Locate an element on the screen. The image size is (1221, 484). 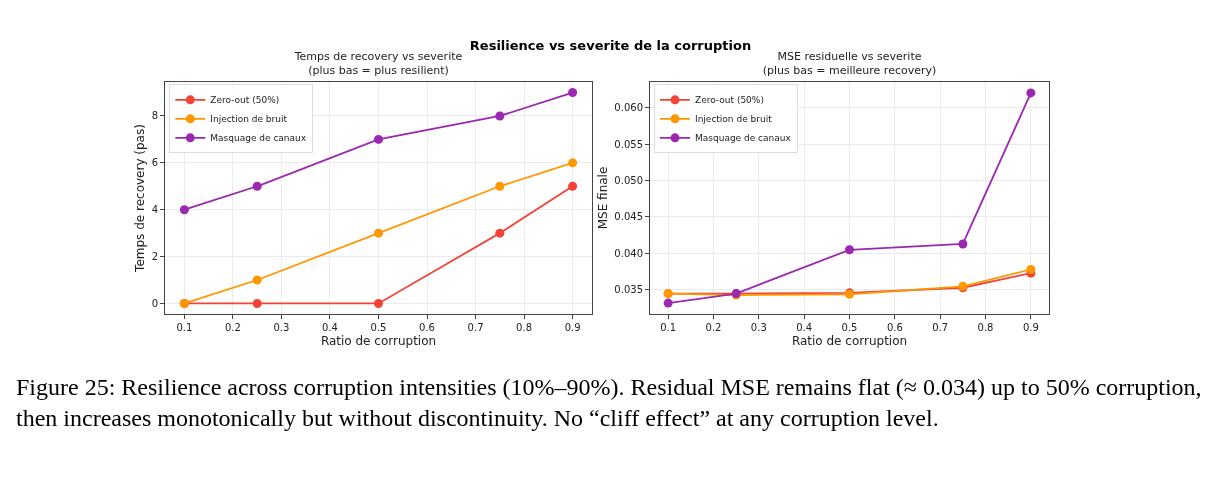
y-tick-label: 0.055 is located at coordinates (628, 144).